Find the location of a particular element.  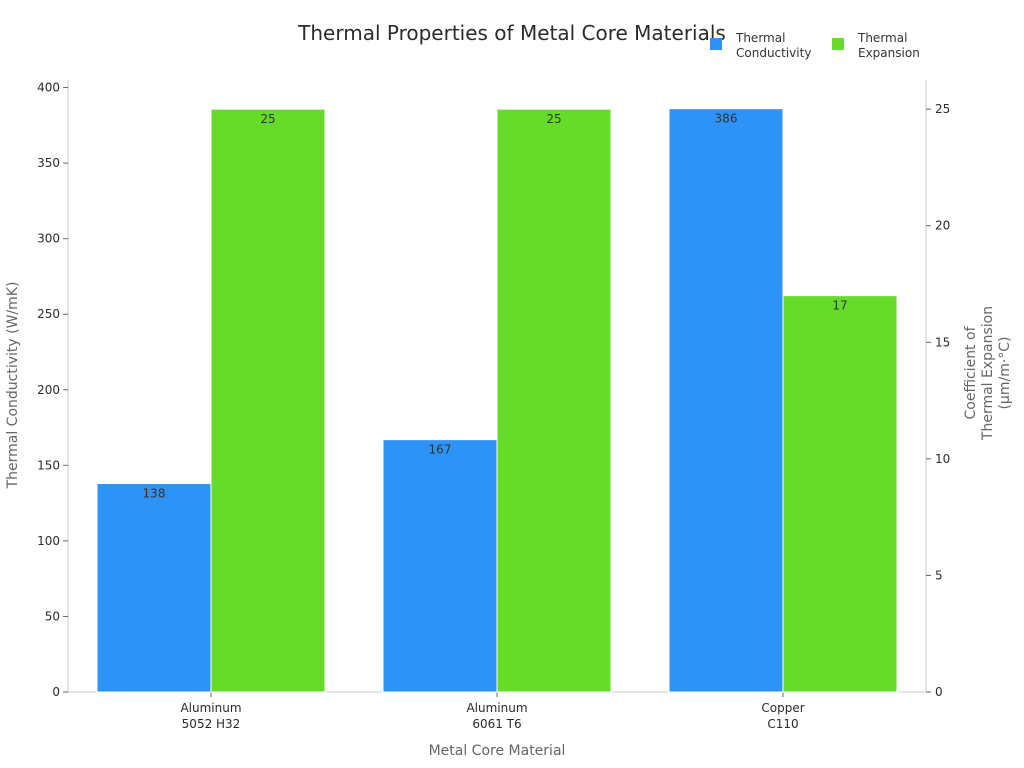

x-axis-title: Metal Core Material is located at coordinates (497, 751).